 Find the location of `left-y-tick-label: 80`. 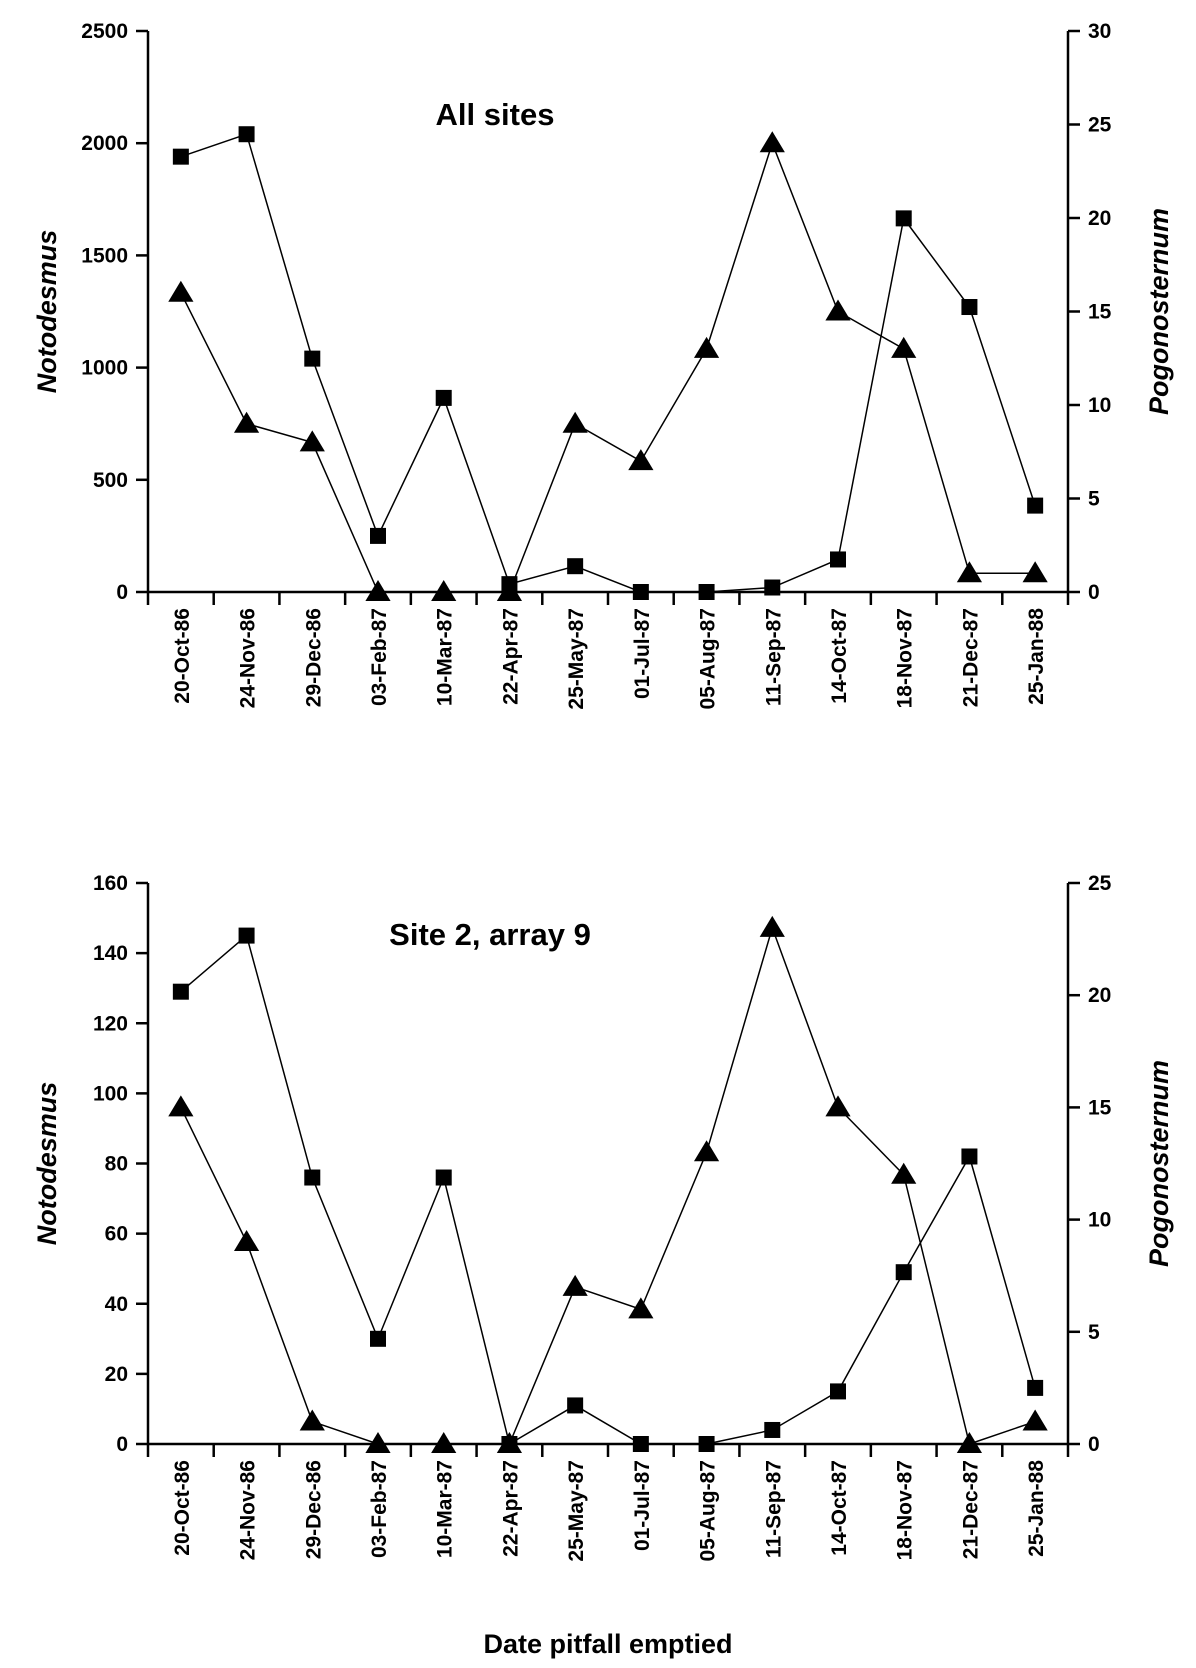

left-y-tick-label: 80 is located at coordinates (116, 1164).